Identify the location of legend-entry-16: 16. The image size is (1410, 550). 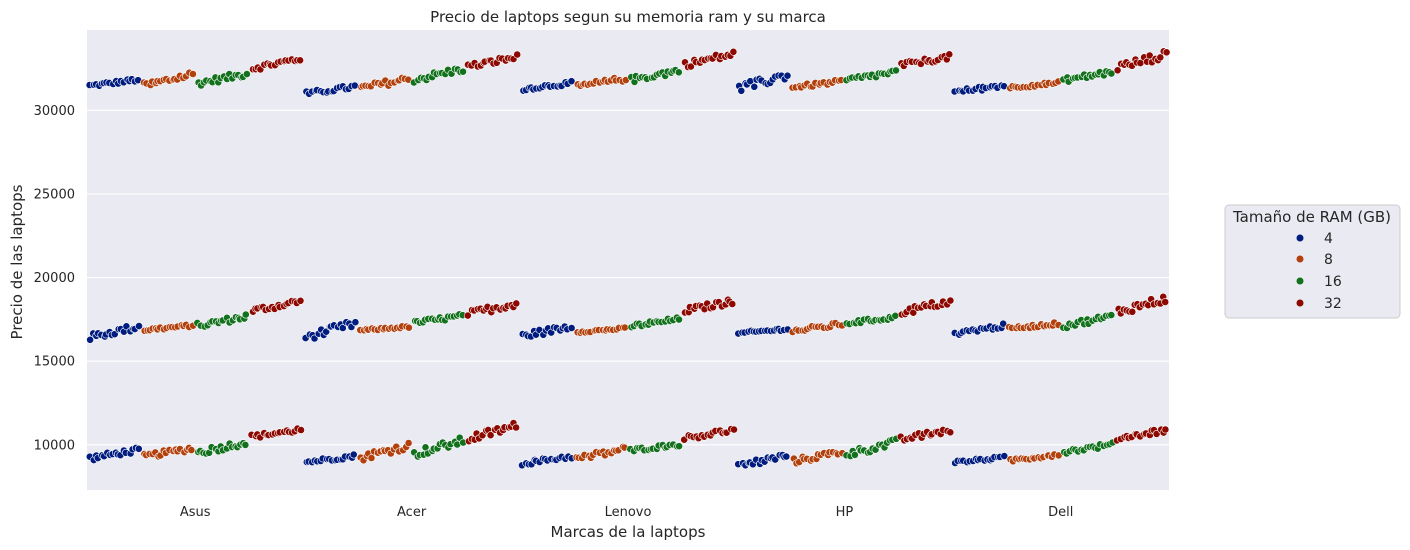
(1319, 282).